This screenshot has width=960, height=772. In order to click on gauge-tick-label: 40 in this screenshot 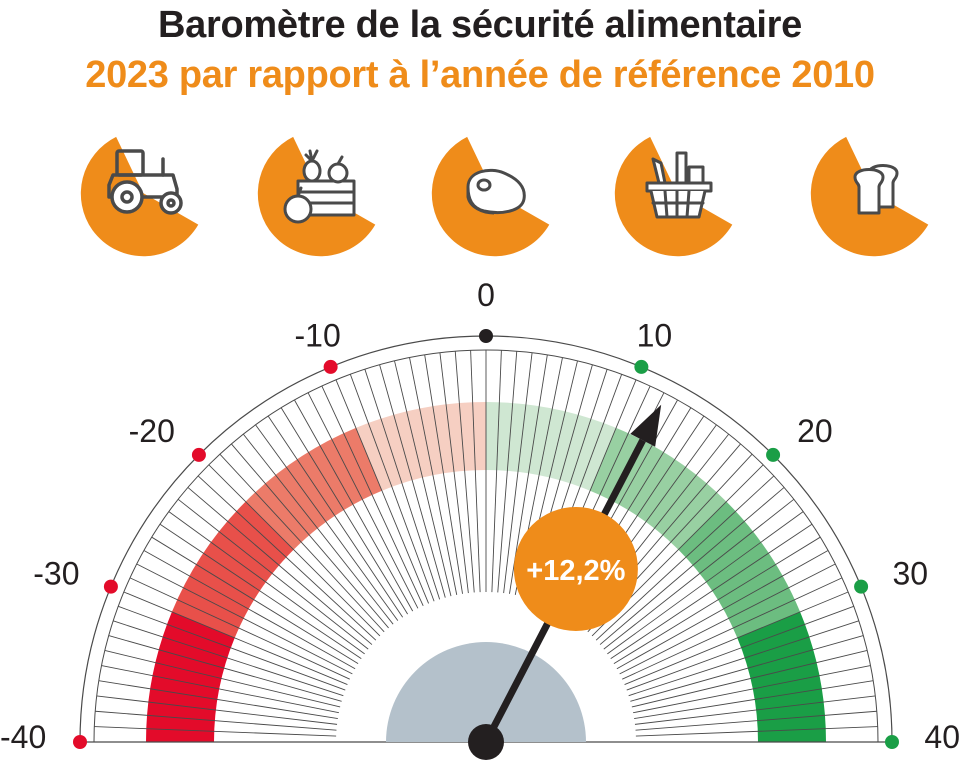, I will do `click(942, 737)`.